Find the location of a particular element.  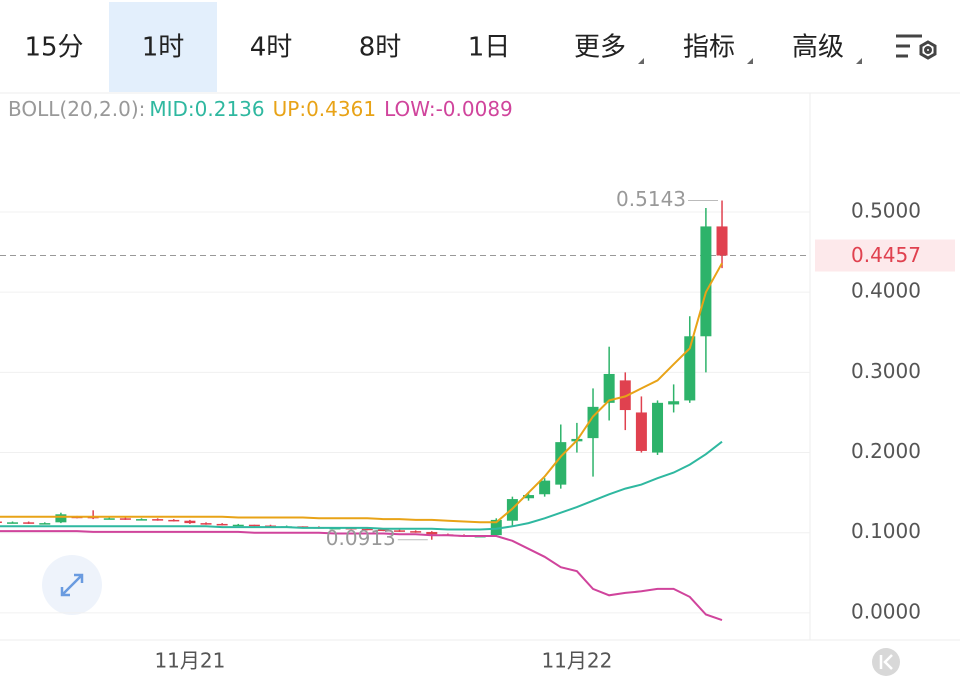

tab-highlight is located at coordinates (163, 47).